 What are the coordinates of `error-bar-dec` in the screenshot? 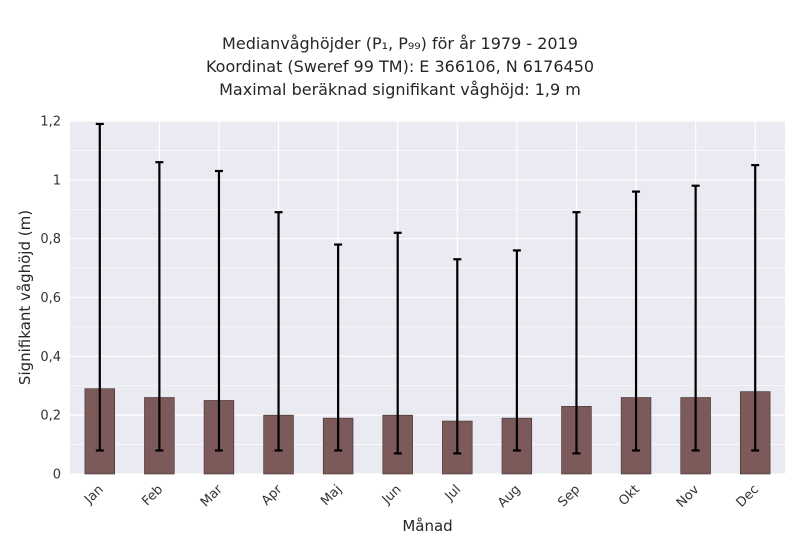 It's located at (755, 308).